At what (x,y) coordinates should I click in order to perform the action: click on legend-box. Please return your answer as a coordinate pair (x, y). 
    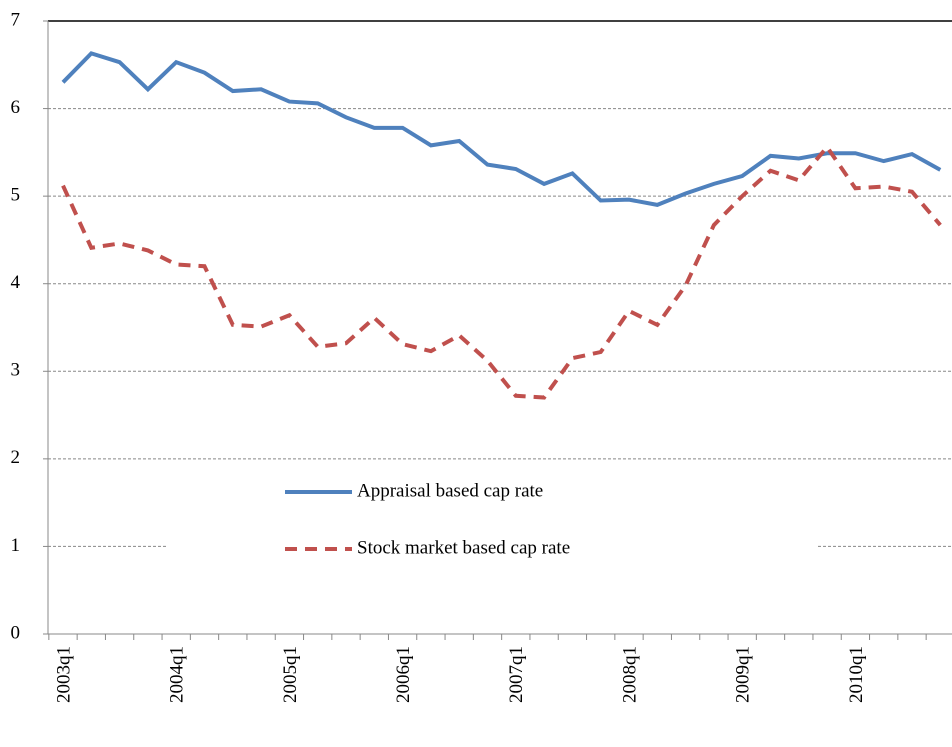
    Looking at the image, I should click on (492, 522).